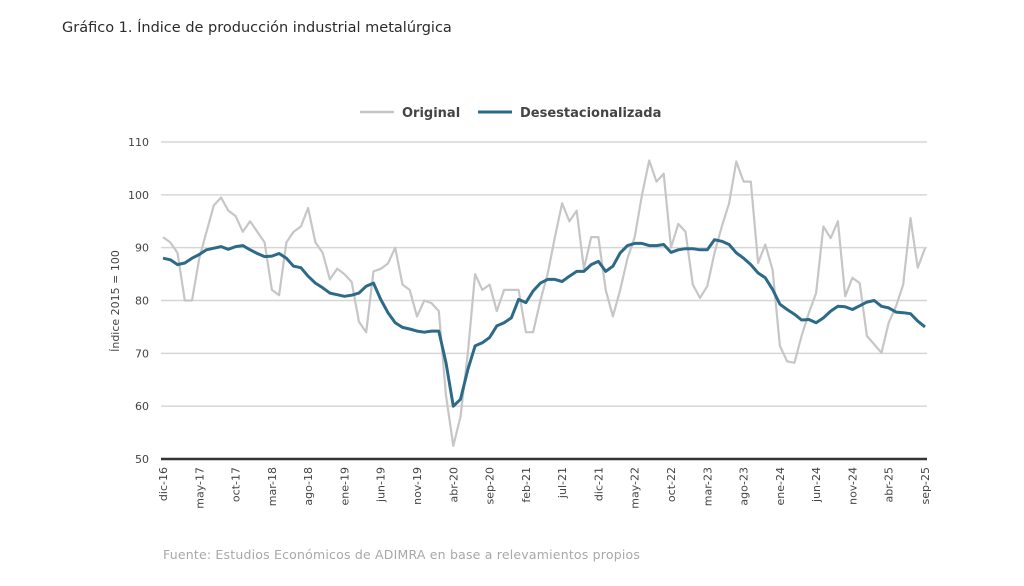 This screenshot has width=1024, height=586. What do you see at coordinates (453, 485) in the screenshot?
I see `x-tick-label: abr-20` at bounding box center [453, 485].